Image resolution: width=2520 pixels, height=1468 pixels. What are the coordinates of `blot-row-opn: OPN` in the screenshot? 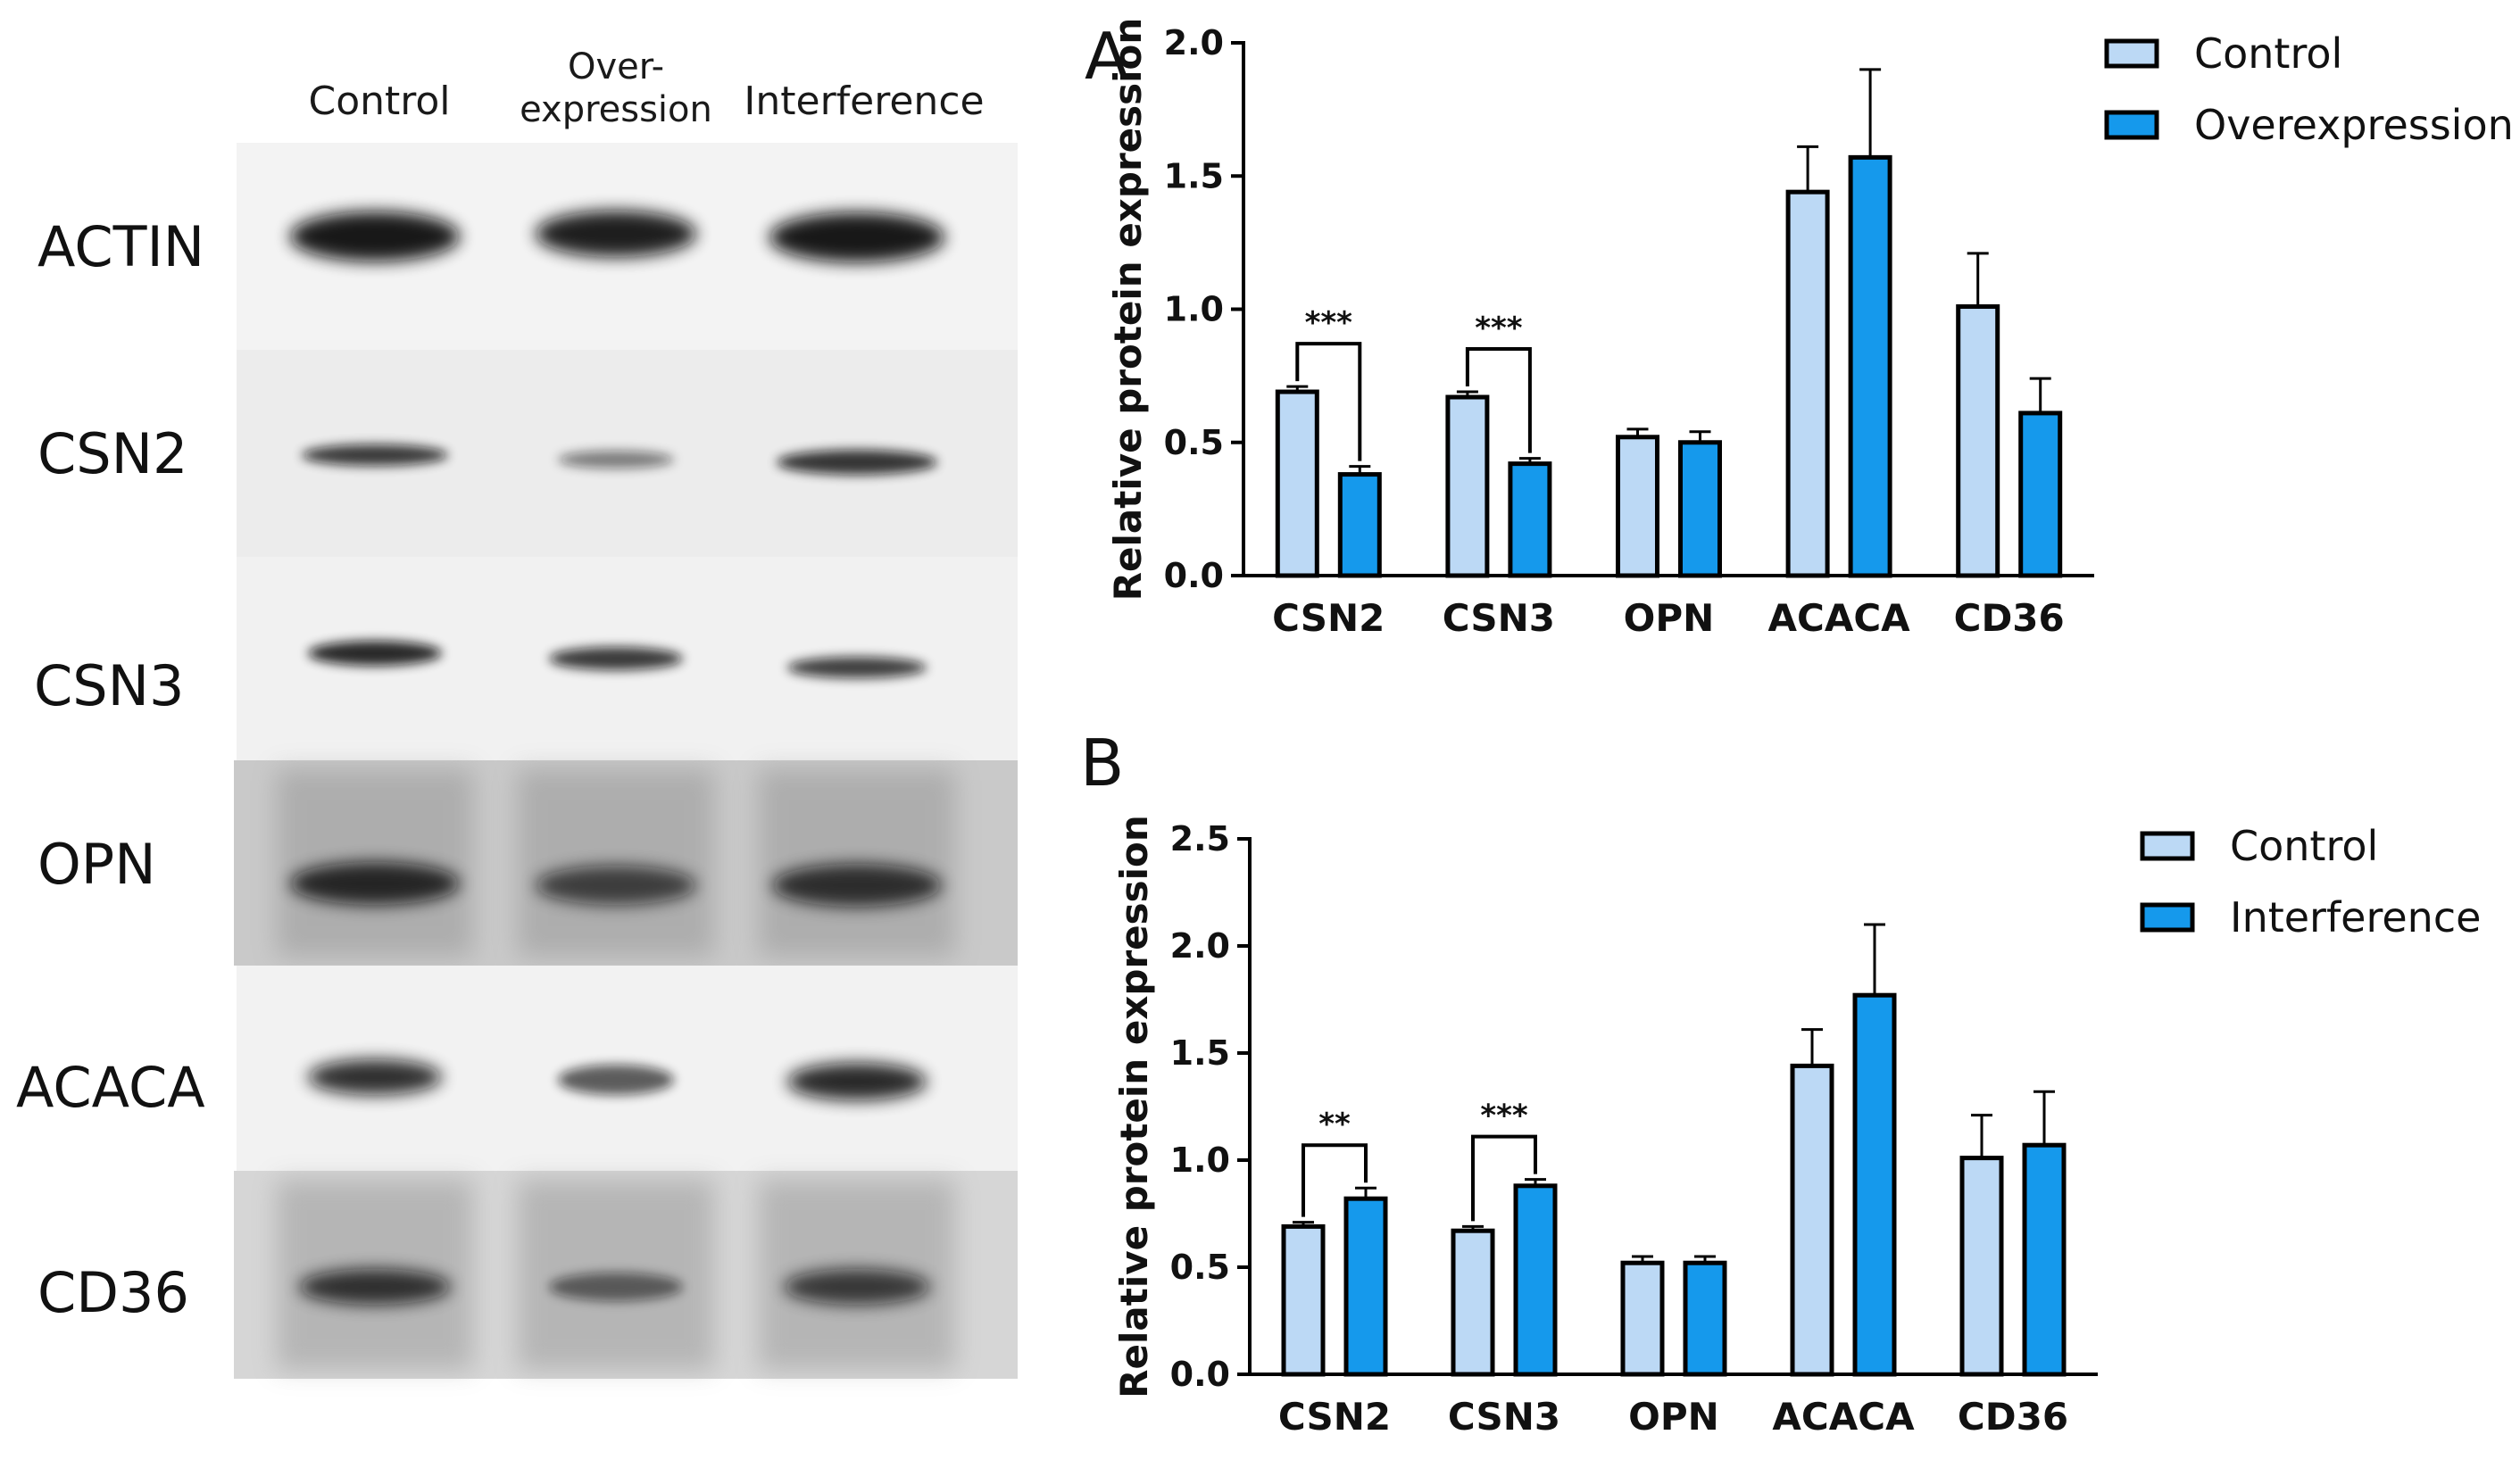 It's located at (528, 863).